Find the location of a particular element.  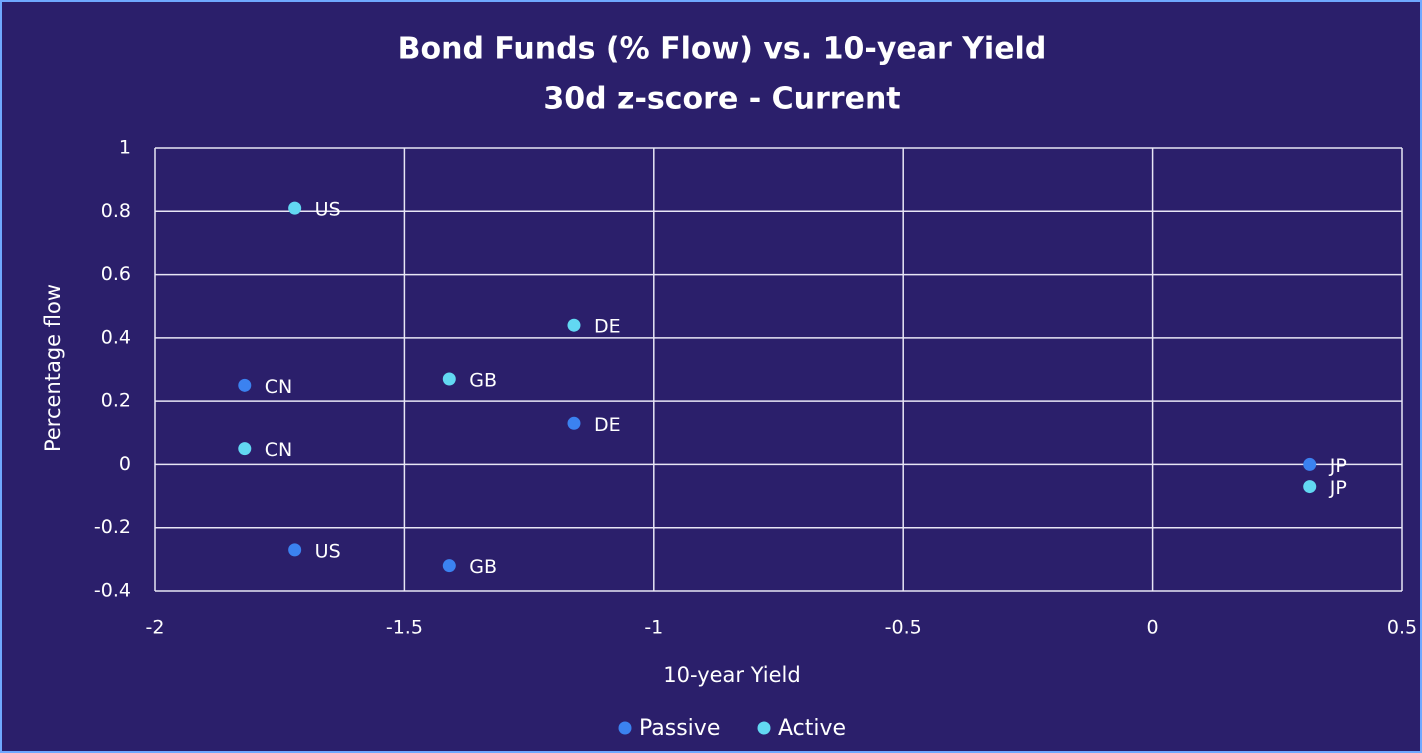

y-tick-label: 0.6 is located at coordinates (116, 274).